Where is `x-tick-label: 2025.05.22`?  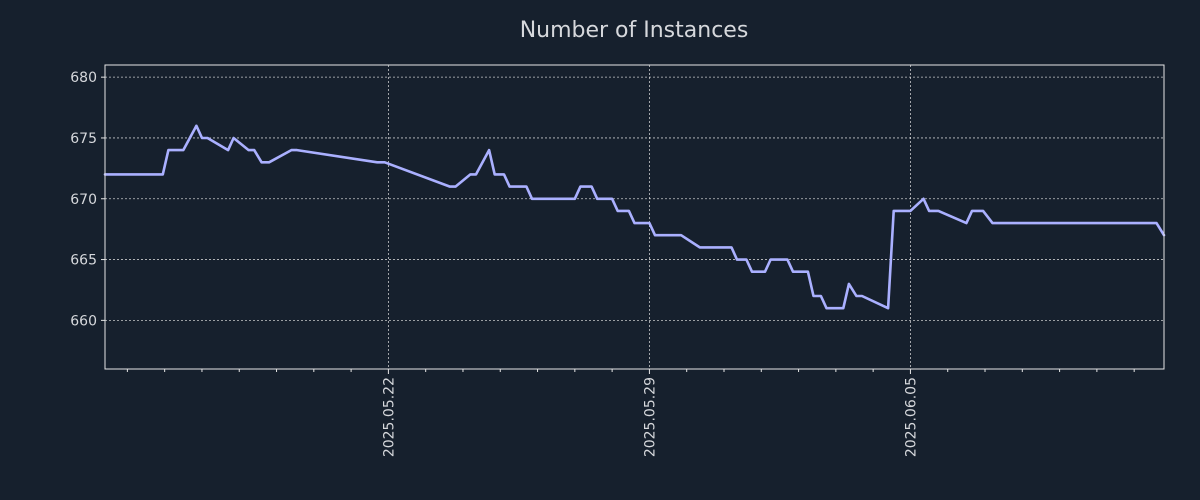 x-tick-label: 2025.05.22 is located at coordinates (389, 417).